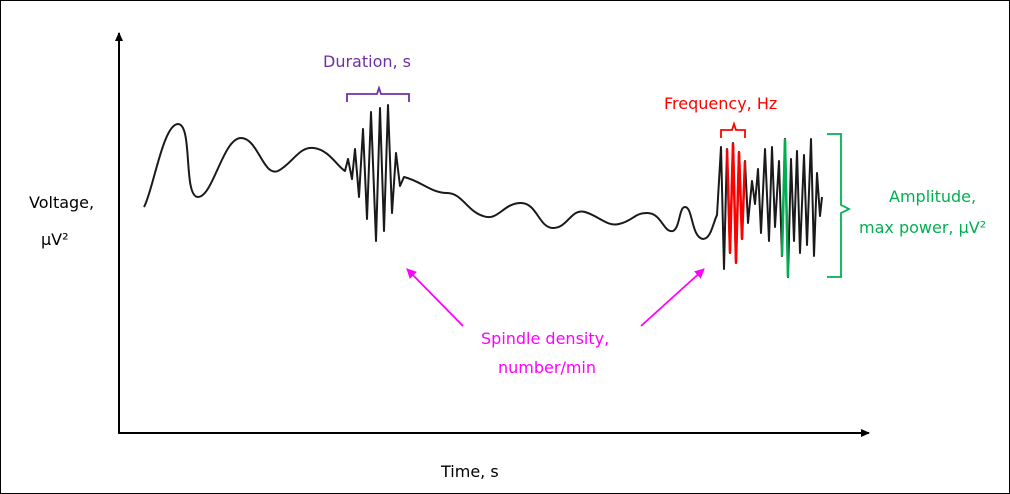 This screenshot has width=1010, height=494. What do you see at coordinates (733, 129) in the screenshot?
I see `frequency-bracket` at bounding box center [733, 129].